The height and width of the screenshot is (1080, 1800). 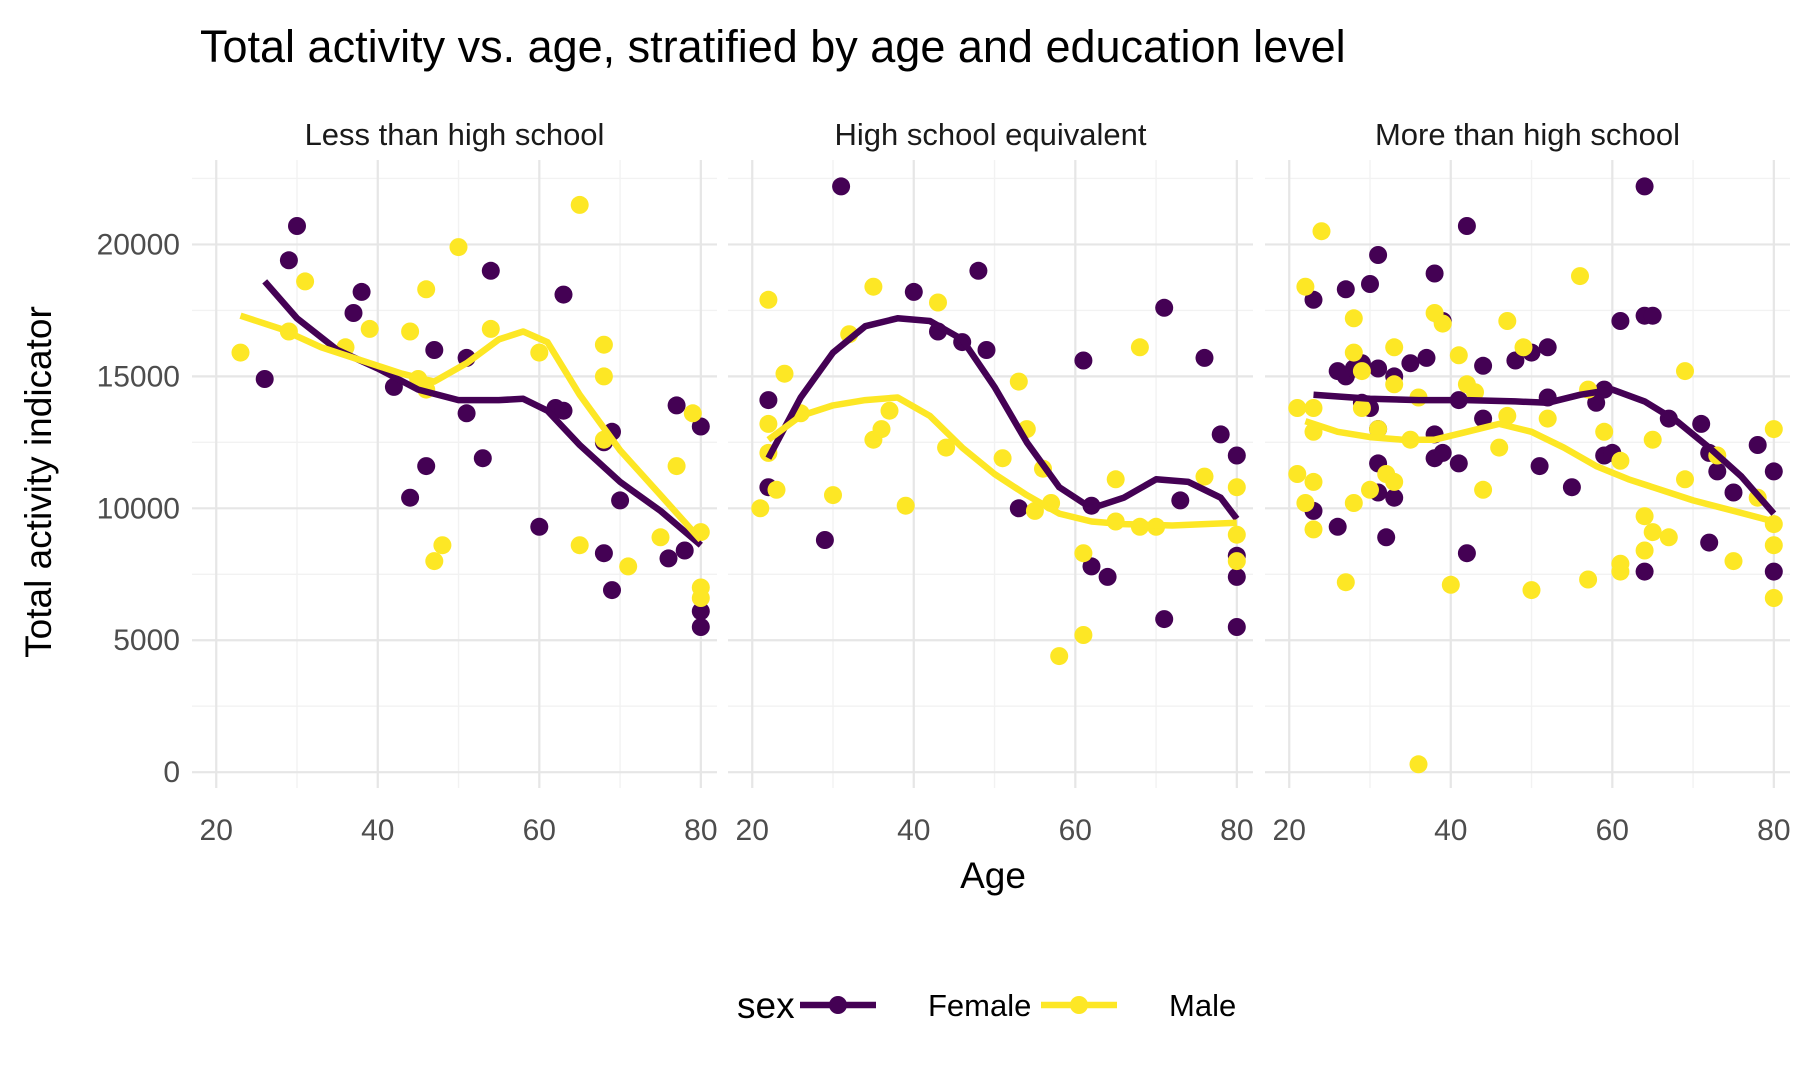 What do you see at coordinates (38, 482) in the screenshot?
I see `y-axis-title: Total activity indicator` at bounding box center [38, 482].